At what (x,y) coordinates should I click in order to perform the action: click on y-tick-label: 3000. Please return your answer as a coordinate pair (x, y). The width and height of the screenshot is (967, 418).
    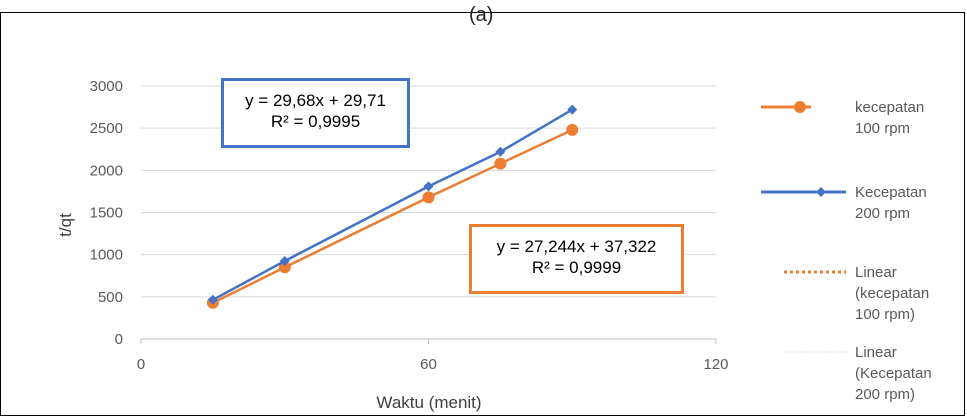
    Looking at the image, I should click on (106, 86).